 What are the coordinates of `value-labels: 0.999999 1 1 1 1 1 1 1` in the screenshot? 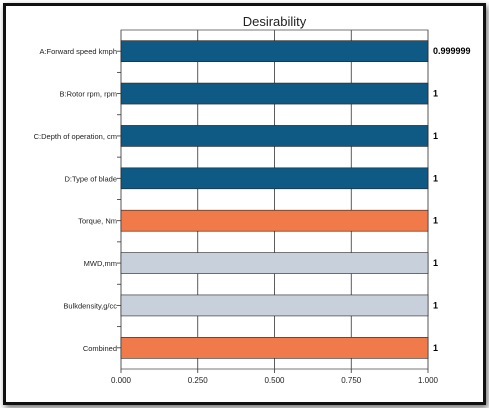 It's located at (452, 199).